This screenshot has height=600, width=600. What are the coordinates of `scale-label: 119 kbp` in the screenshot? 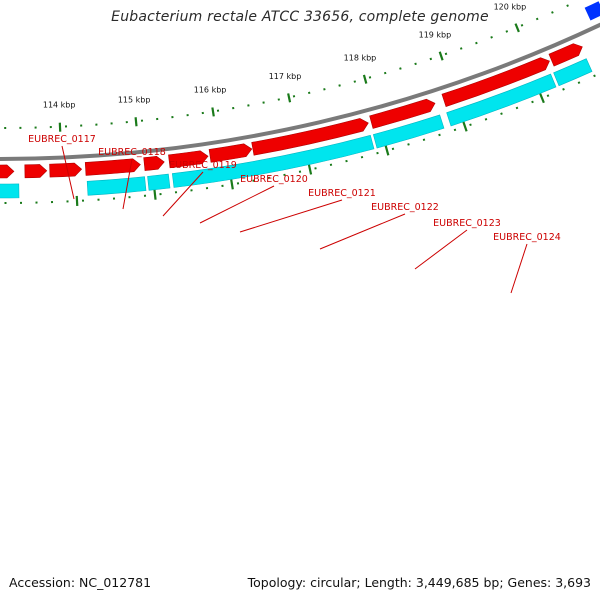 It's located at (435, 35).